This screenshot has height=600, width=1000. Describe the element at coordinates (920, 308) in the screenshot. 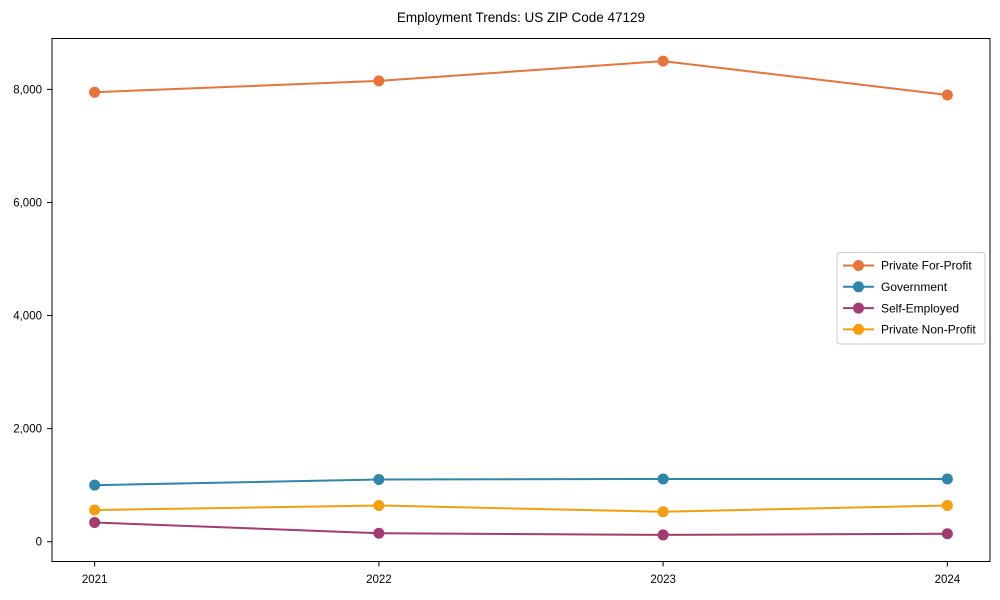

I see `legend-label: Self-Employed` at that location.